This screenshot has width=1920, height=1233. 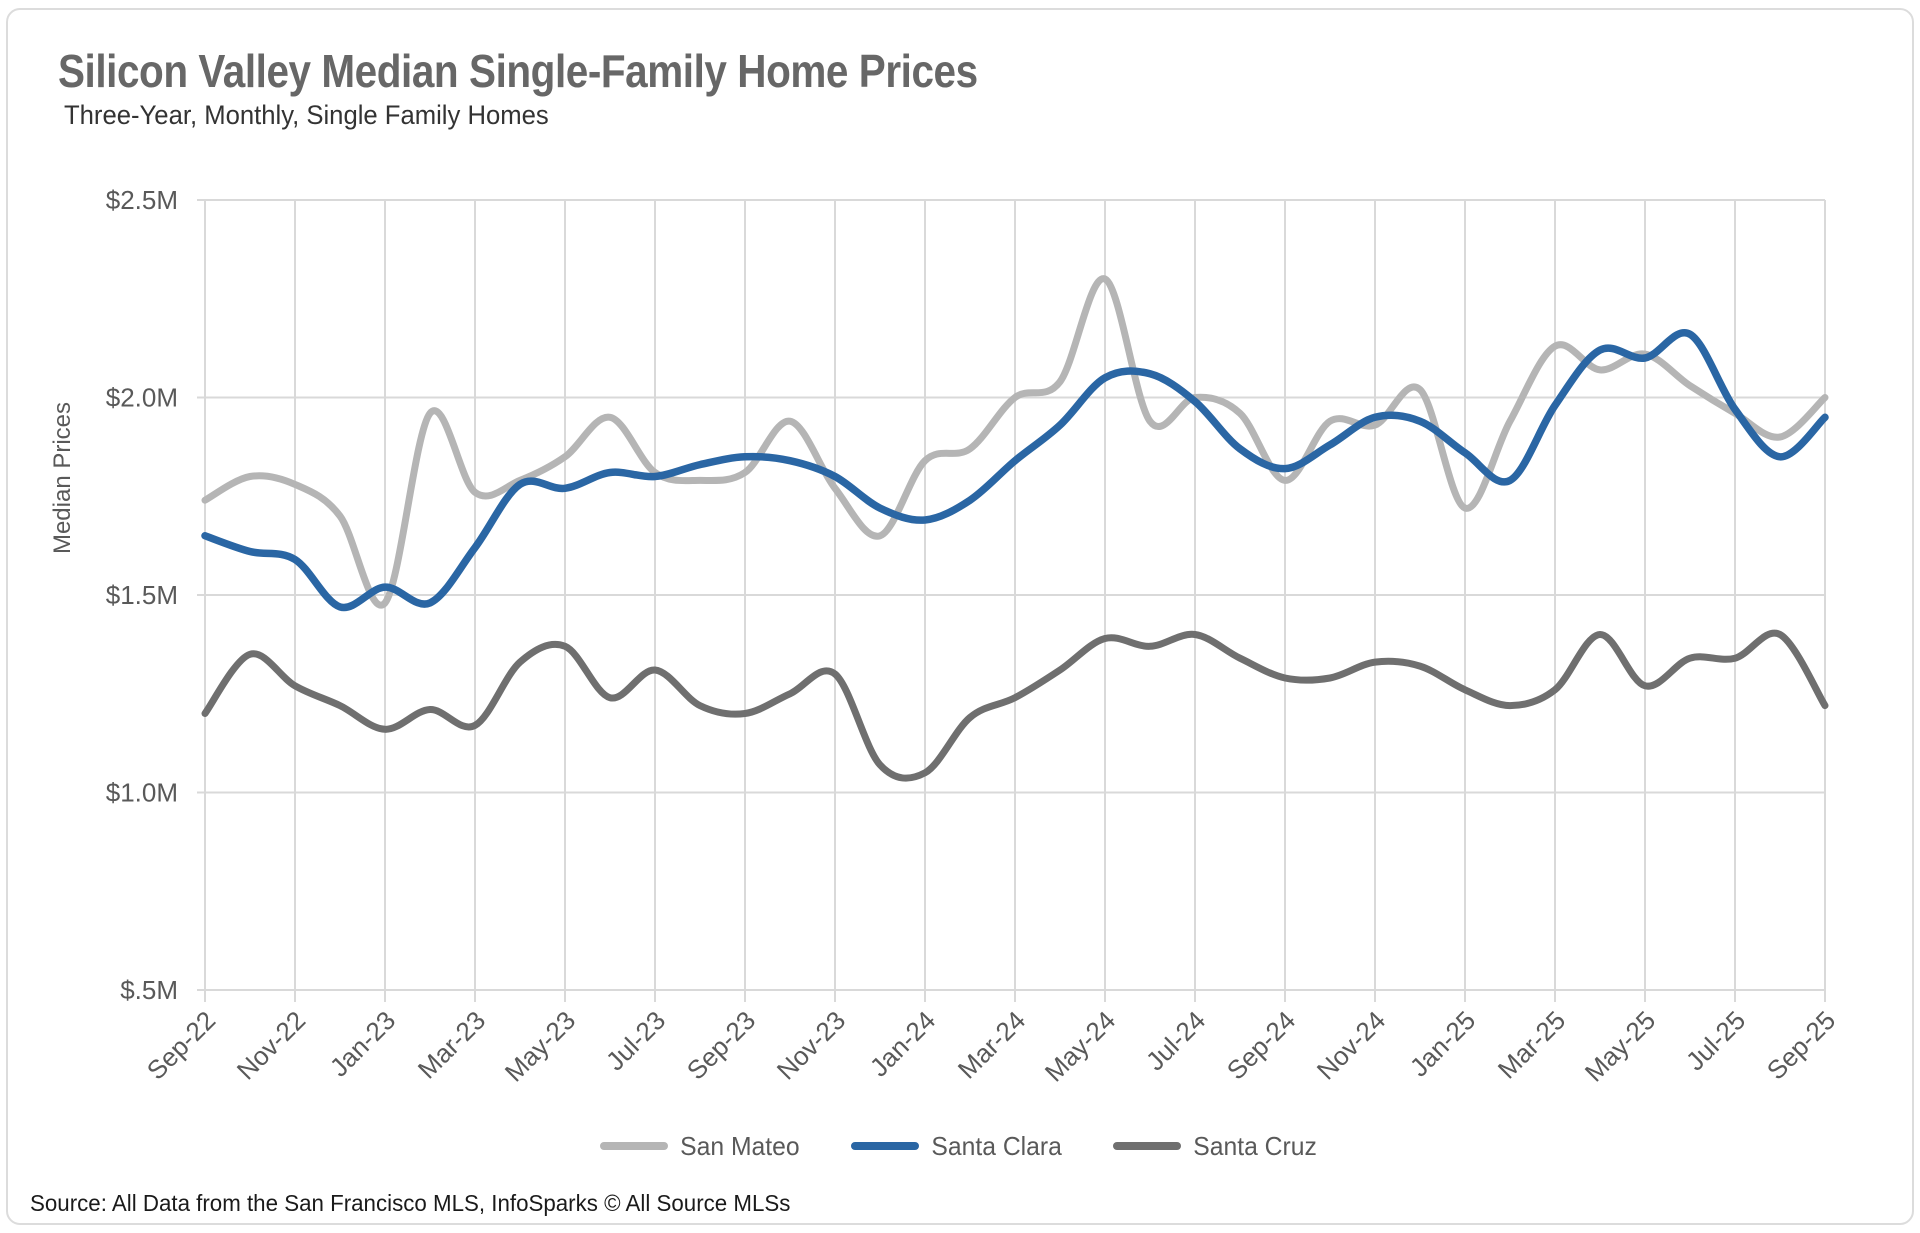 I want to click on legend-item-santa-clara: Santa Clara, so click(x=957, y=1146).